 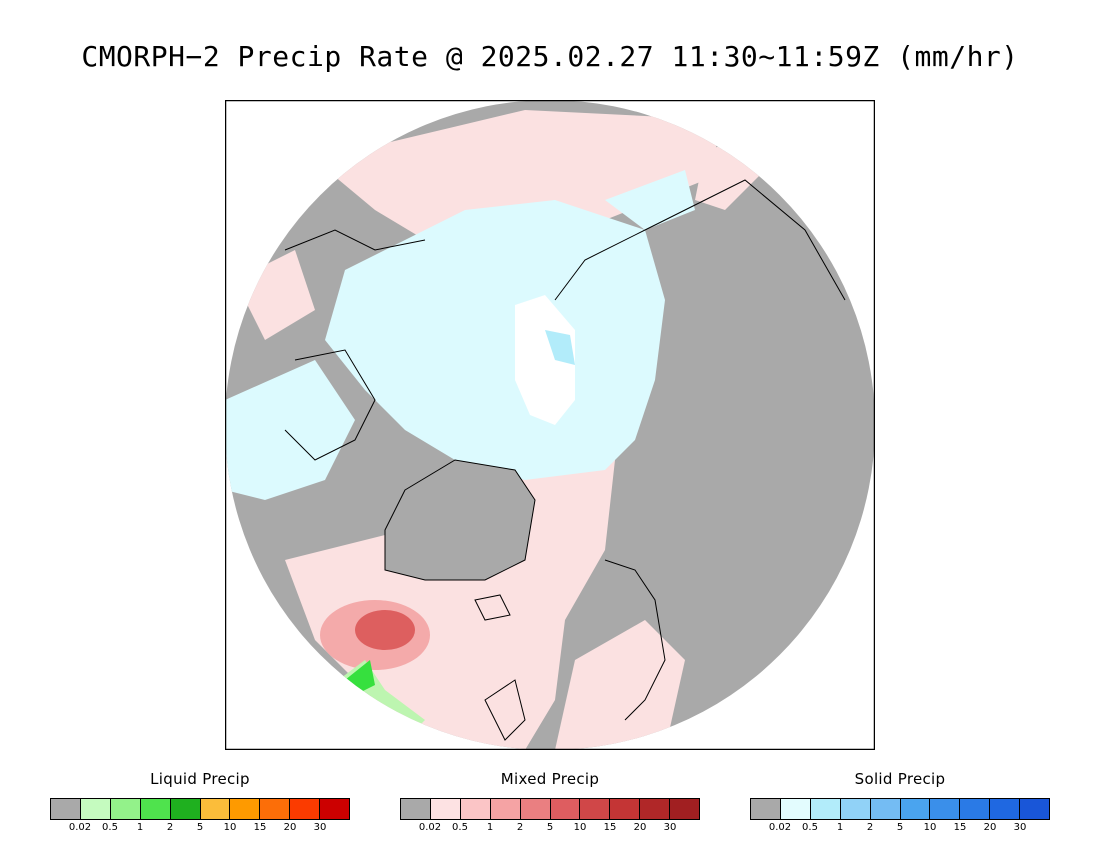 I want to click on legend-mixed-ticks: 0.02 0.5 1 2 5 10 15 20 30, so click(x=550, y=827).